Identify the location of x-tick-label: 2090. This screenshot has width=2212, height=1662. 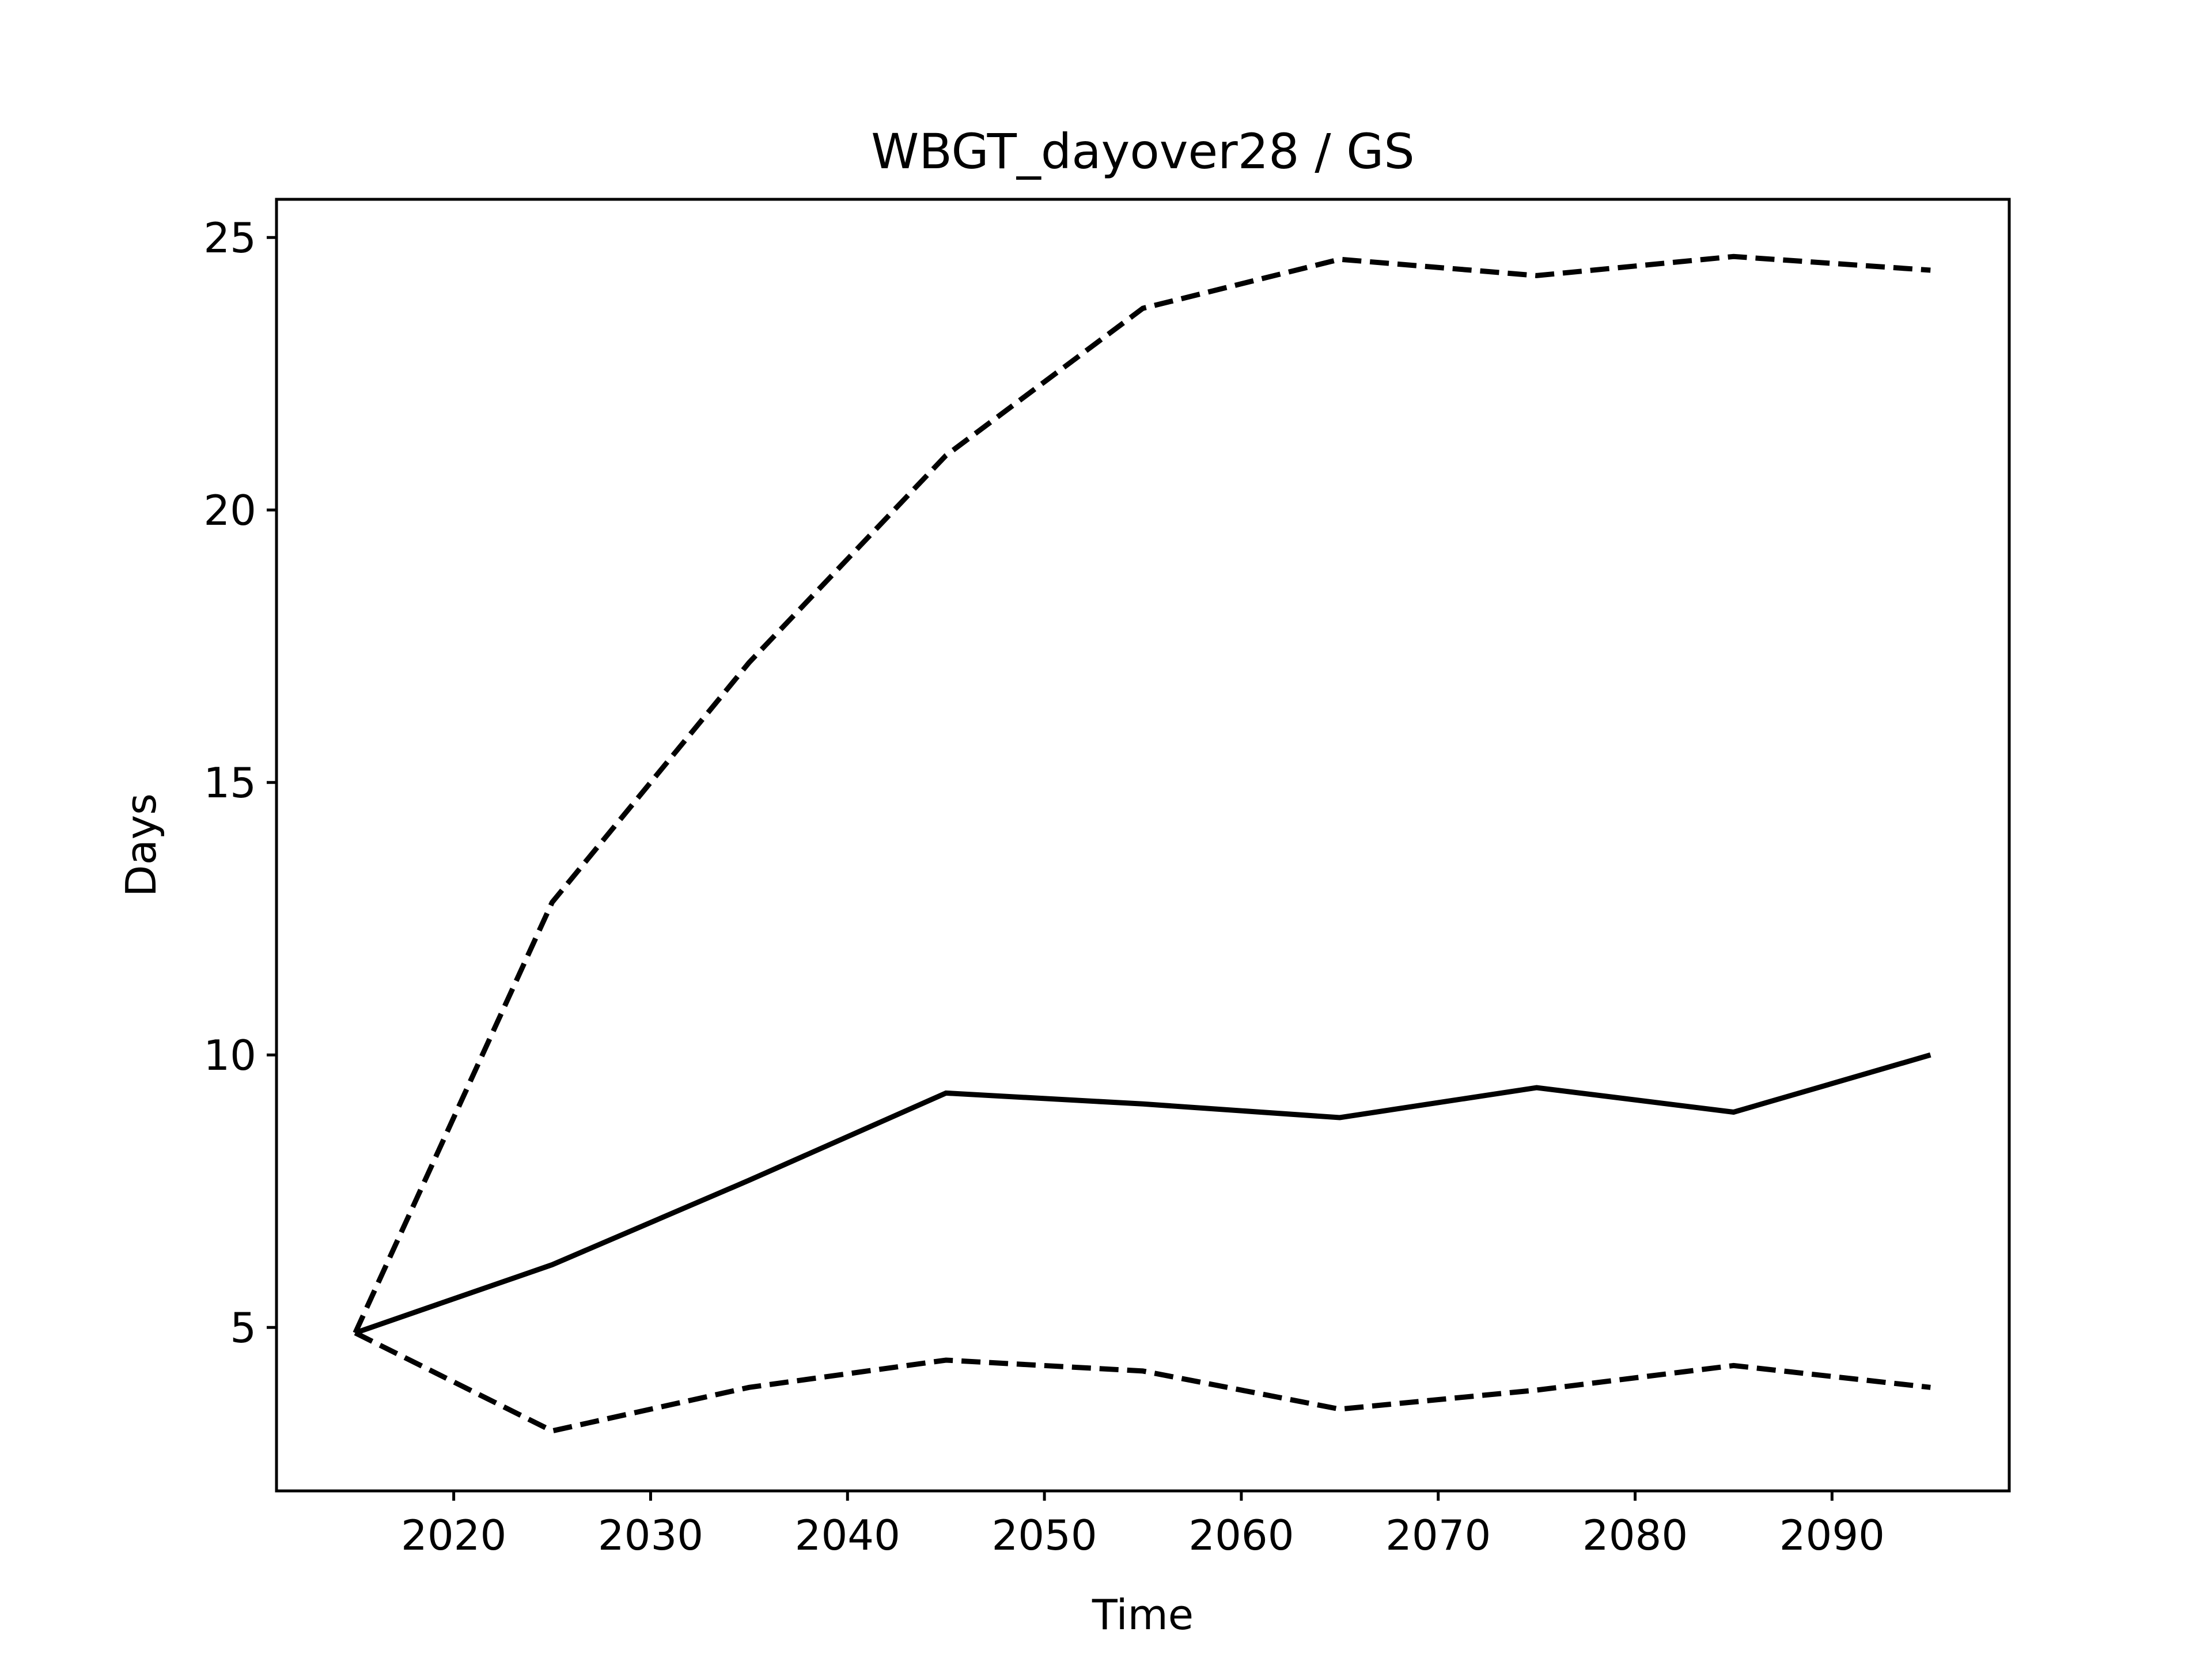
(1832, 1535).